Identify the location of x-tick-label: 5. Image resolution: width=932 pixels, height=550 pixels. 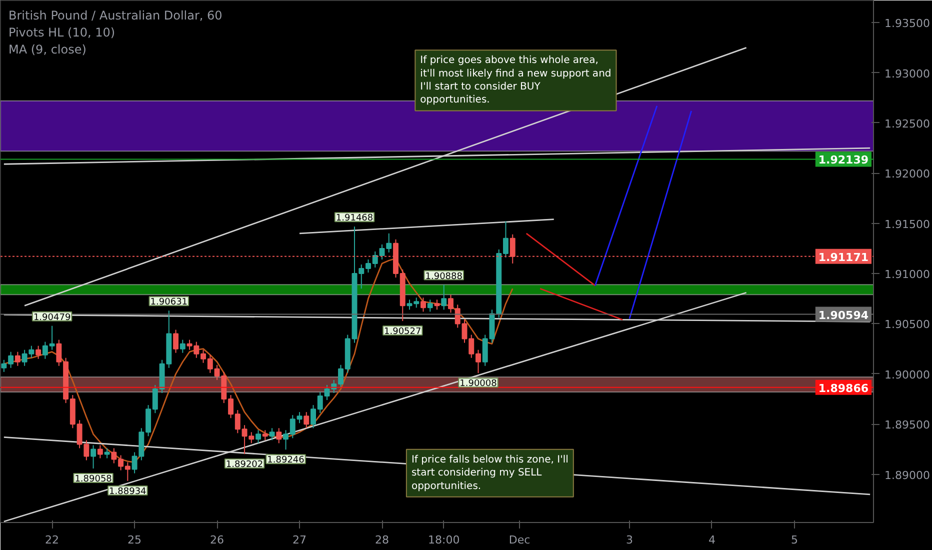
(794, 540).